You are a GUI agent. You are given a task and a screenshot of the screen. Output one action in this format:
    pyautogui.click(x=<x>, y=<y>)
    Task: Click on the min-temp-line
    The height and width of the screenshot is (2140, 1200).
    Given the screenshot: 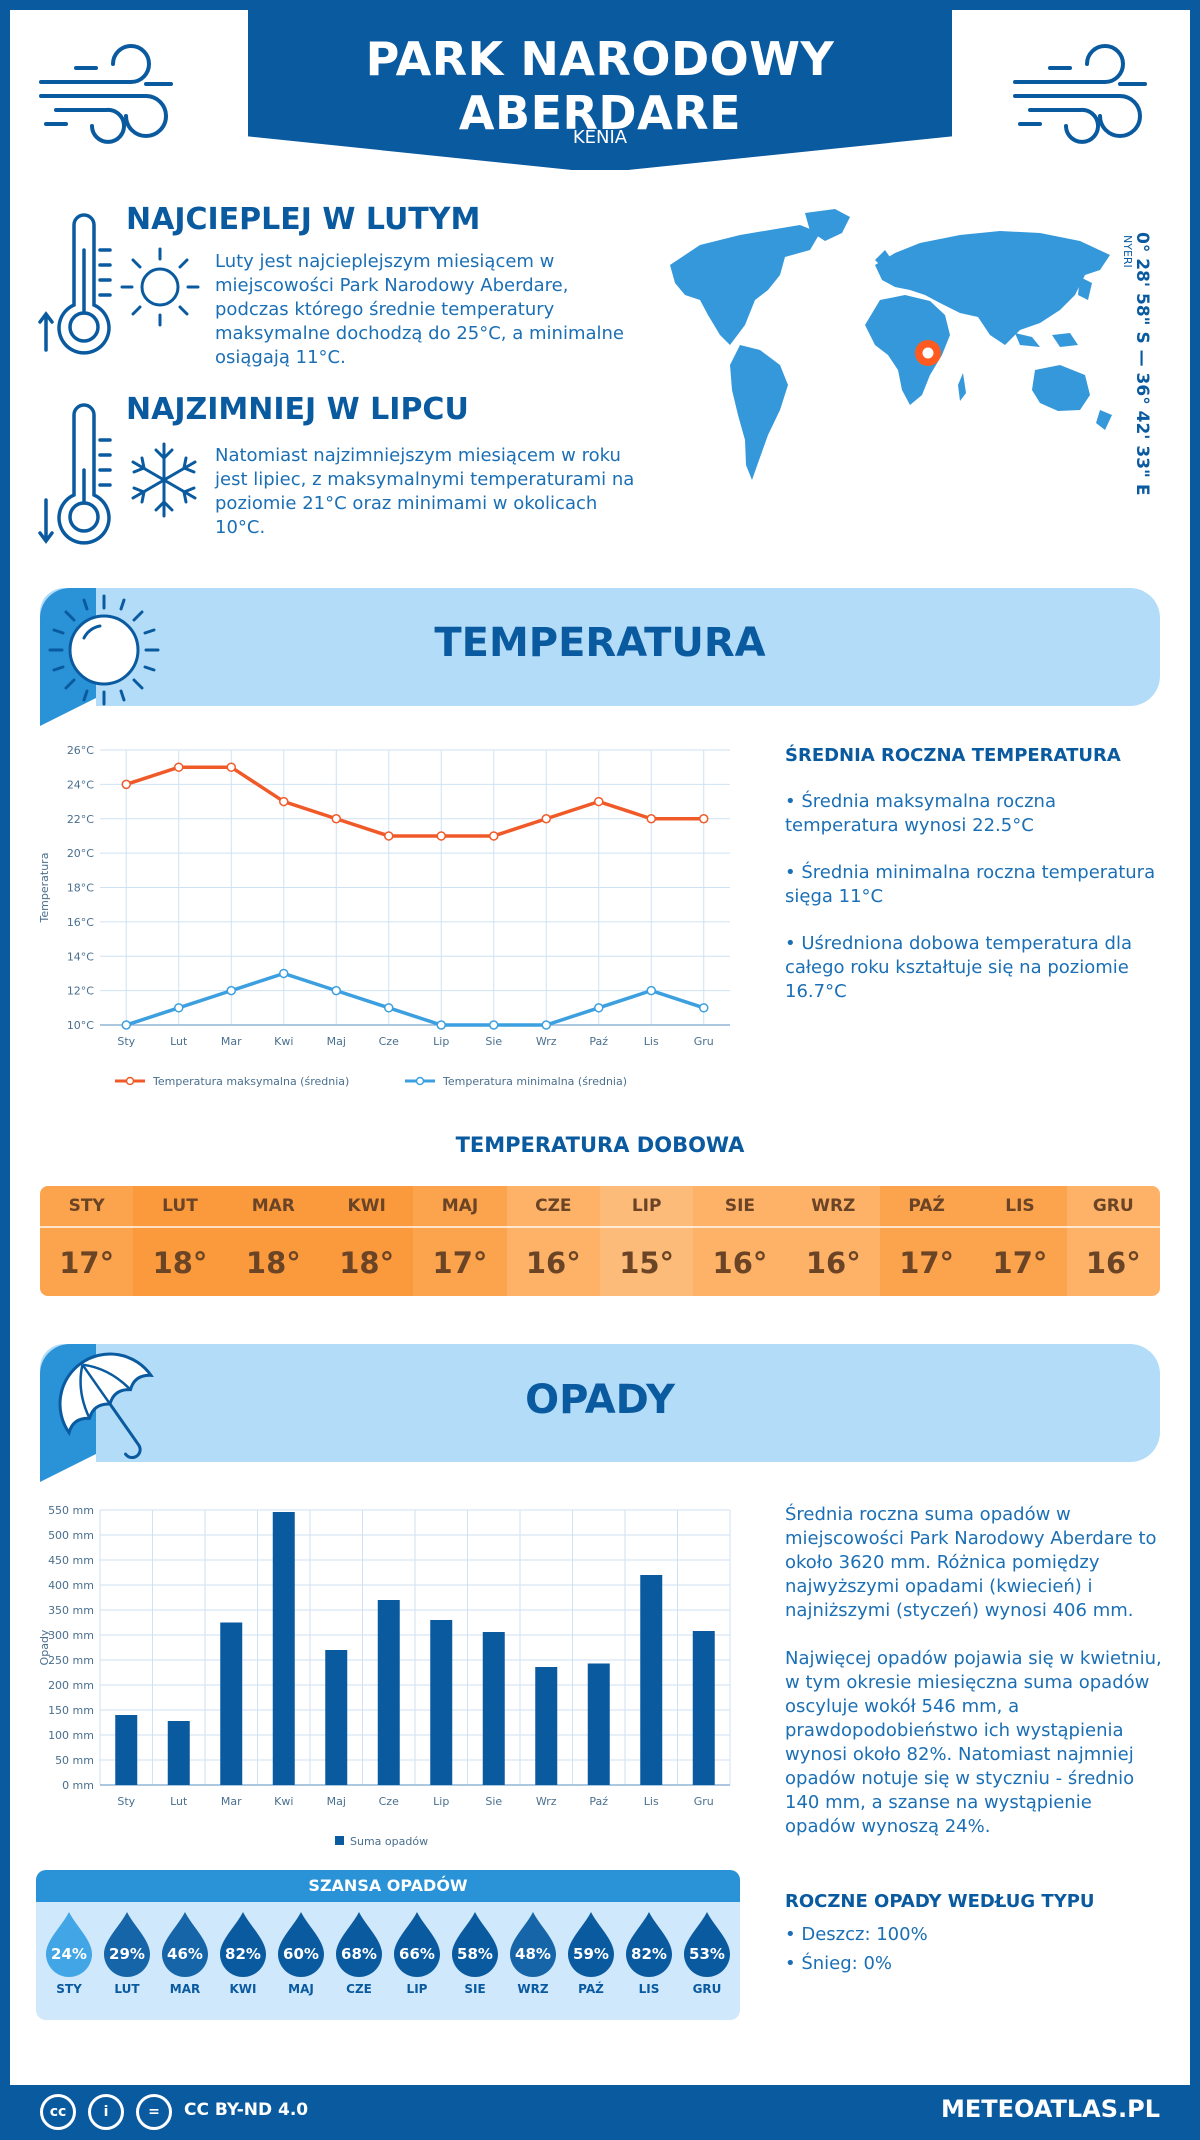 What is the action you would take?
    pyautogui.click(x=415, y=999)
    